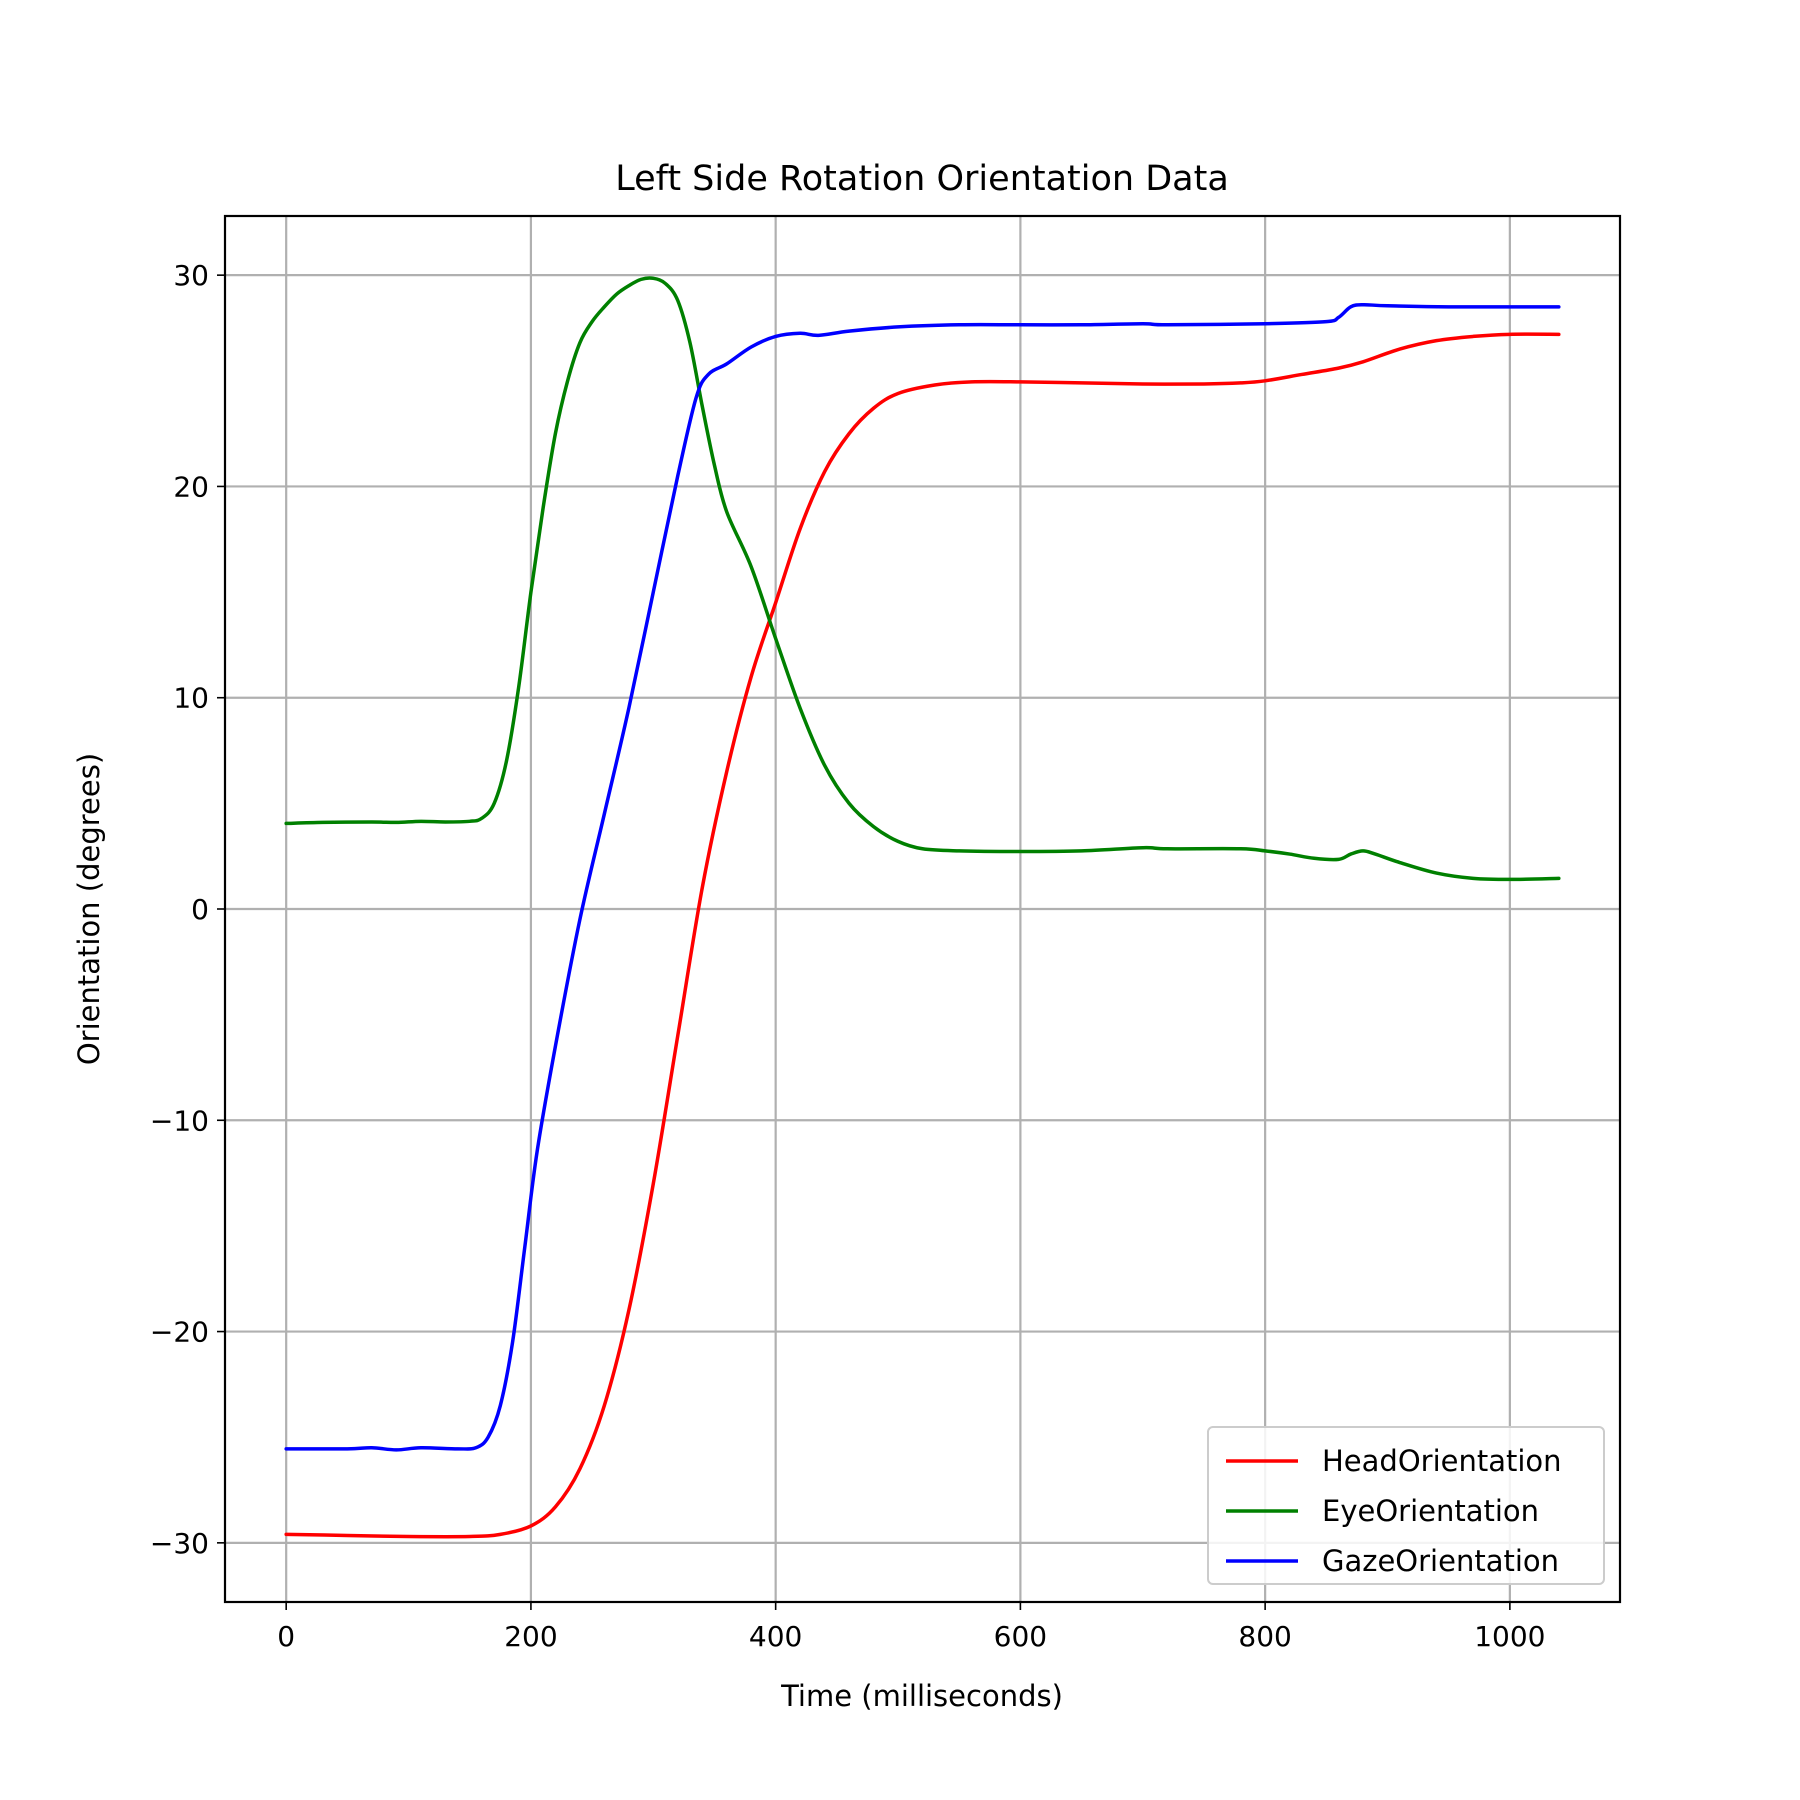 The image size is (1800, 1800). I want to click on x-axis-label: Time (milliseconds), so click(921, 1696).